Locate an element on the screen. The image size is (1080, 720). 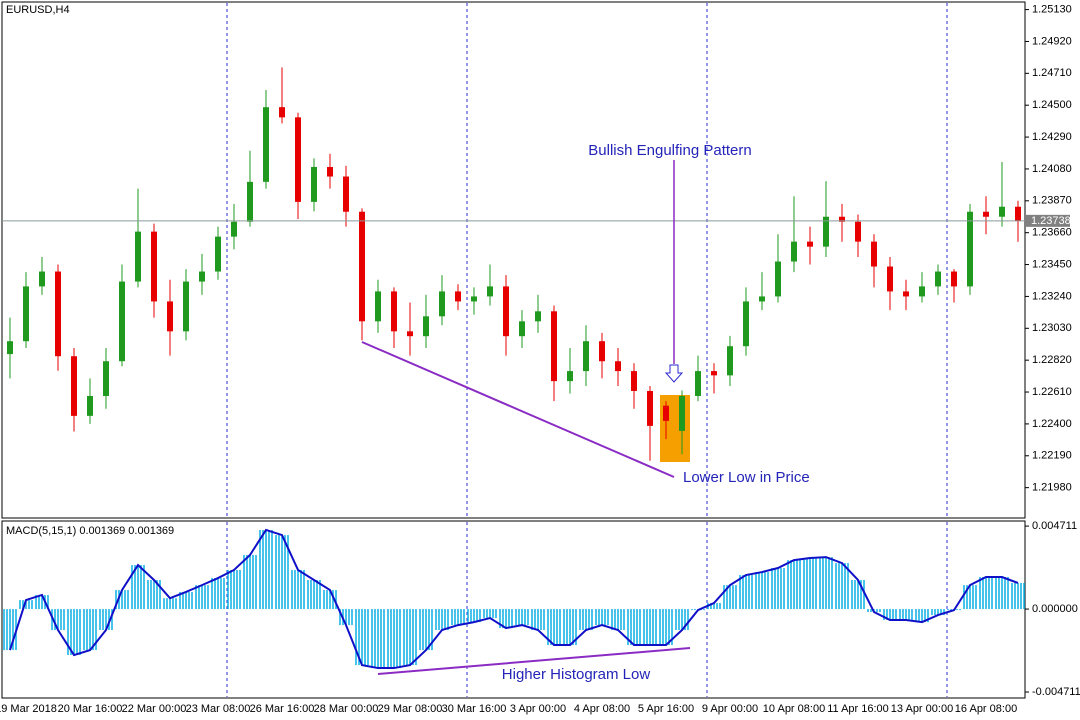
y-tick-label: 1.24710 is located at coordinates (1052, 73).